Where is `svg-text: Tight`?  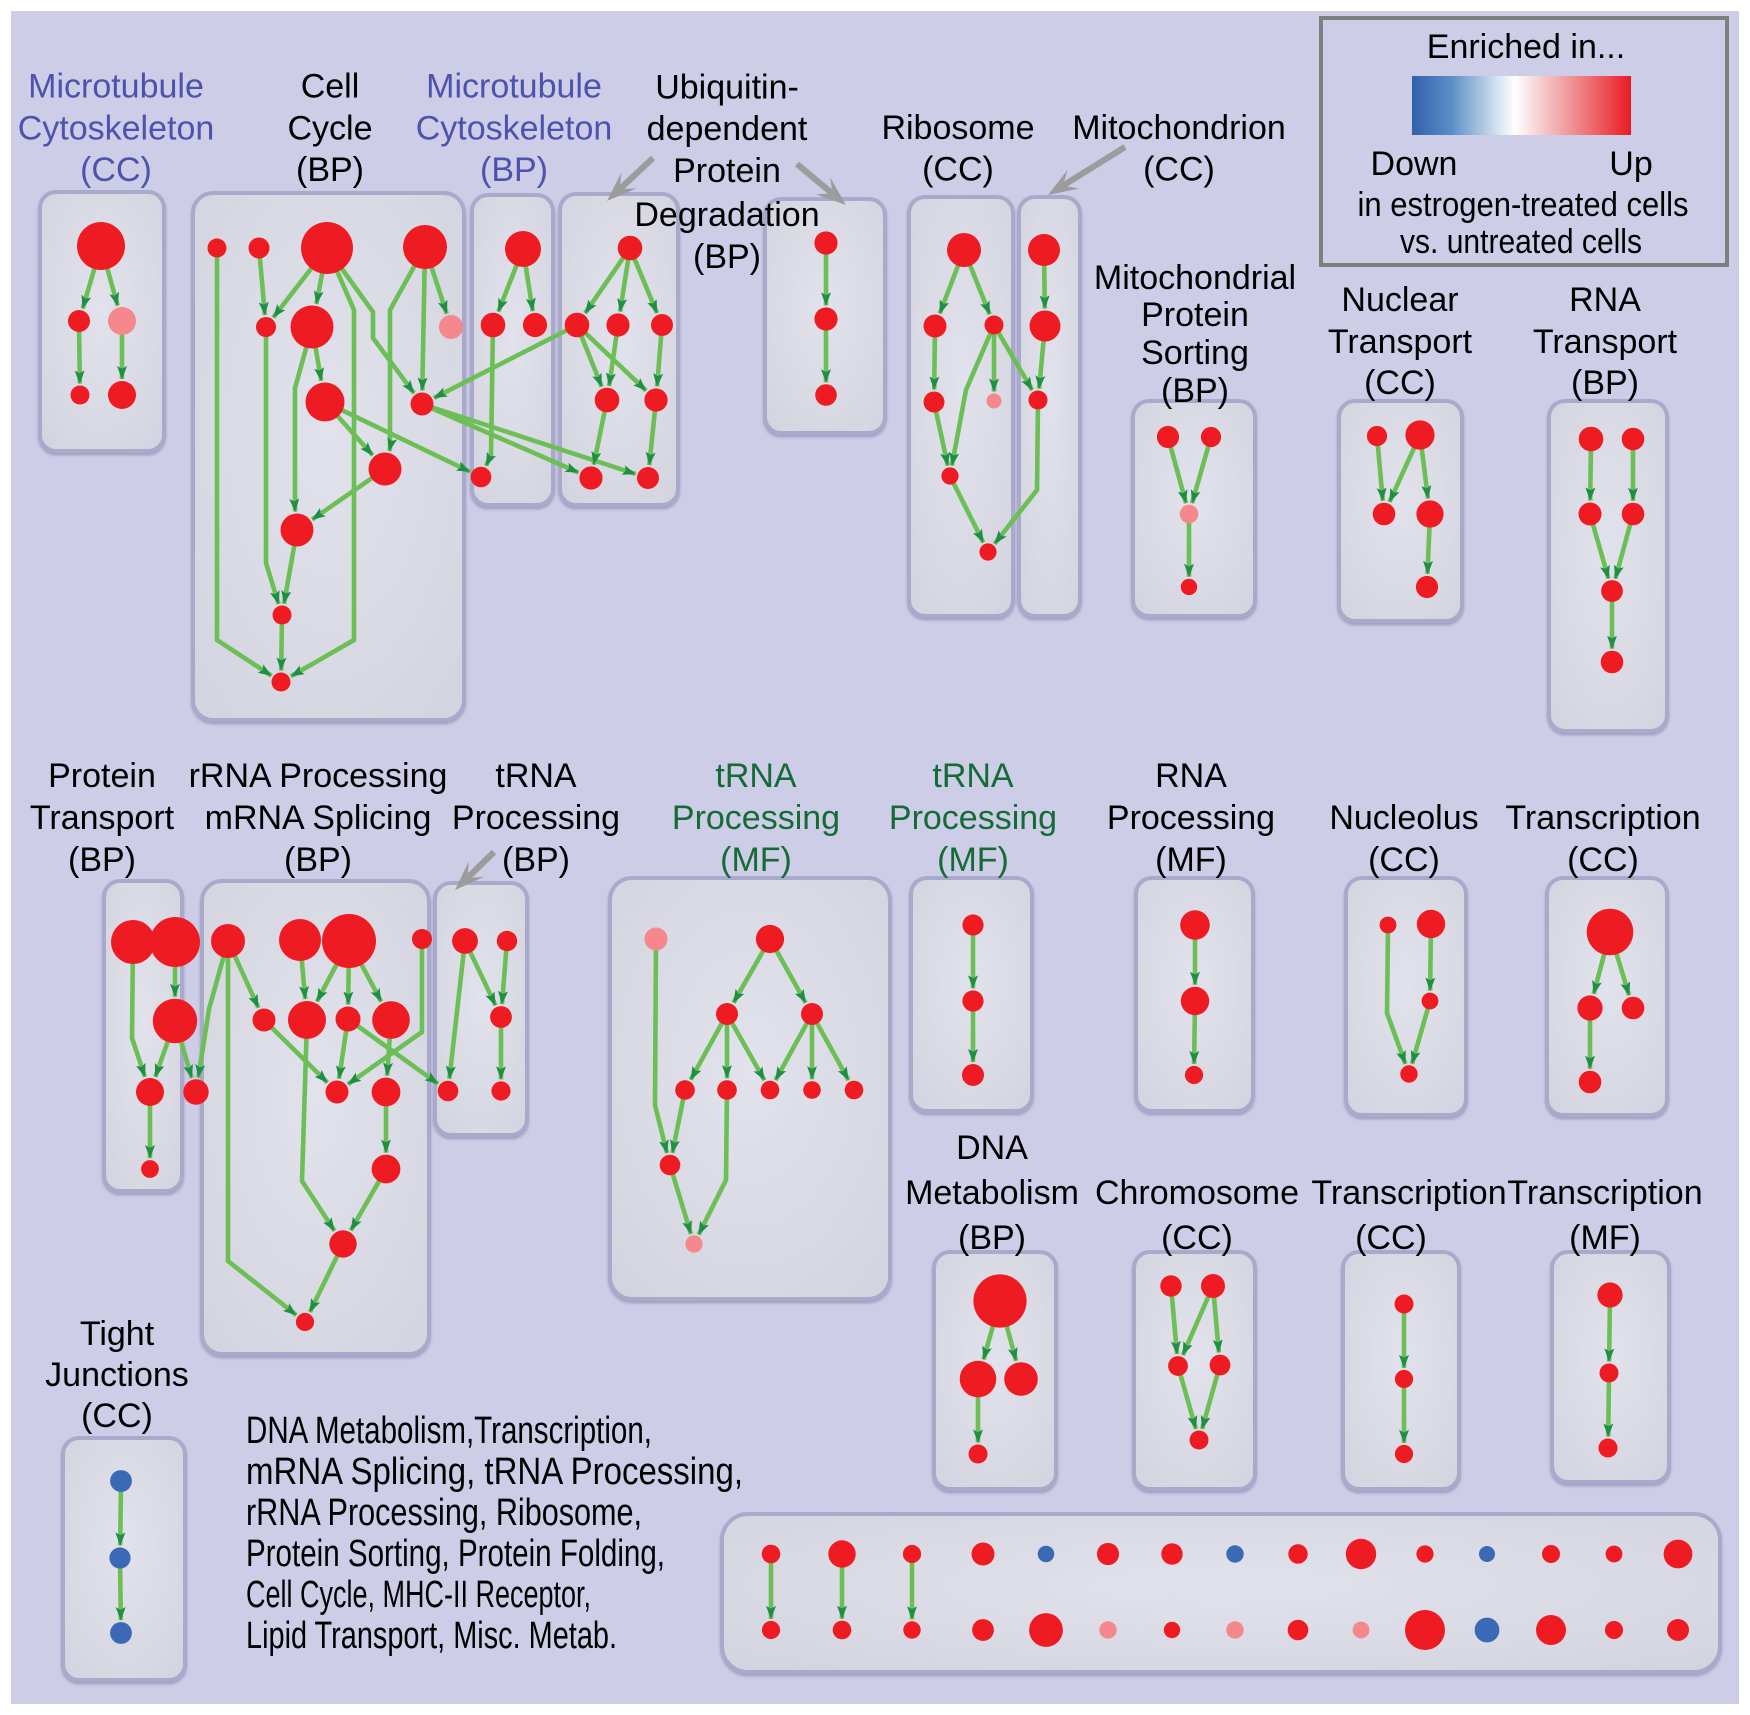
svg-text: Tight is located at coordinates (117, 1334).